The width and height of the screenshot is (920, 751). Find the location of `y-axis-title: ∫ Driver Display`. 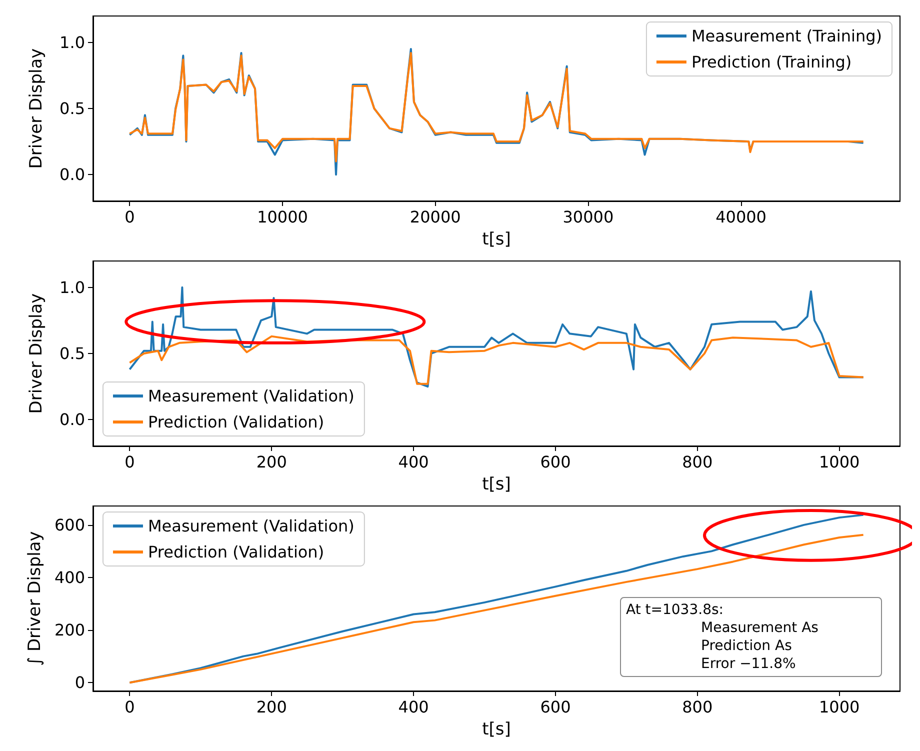

y-axis-title: ∫ Driver Display is located at coordinates (35, 598).